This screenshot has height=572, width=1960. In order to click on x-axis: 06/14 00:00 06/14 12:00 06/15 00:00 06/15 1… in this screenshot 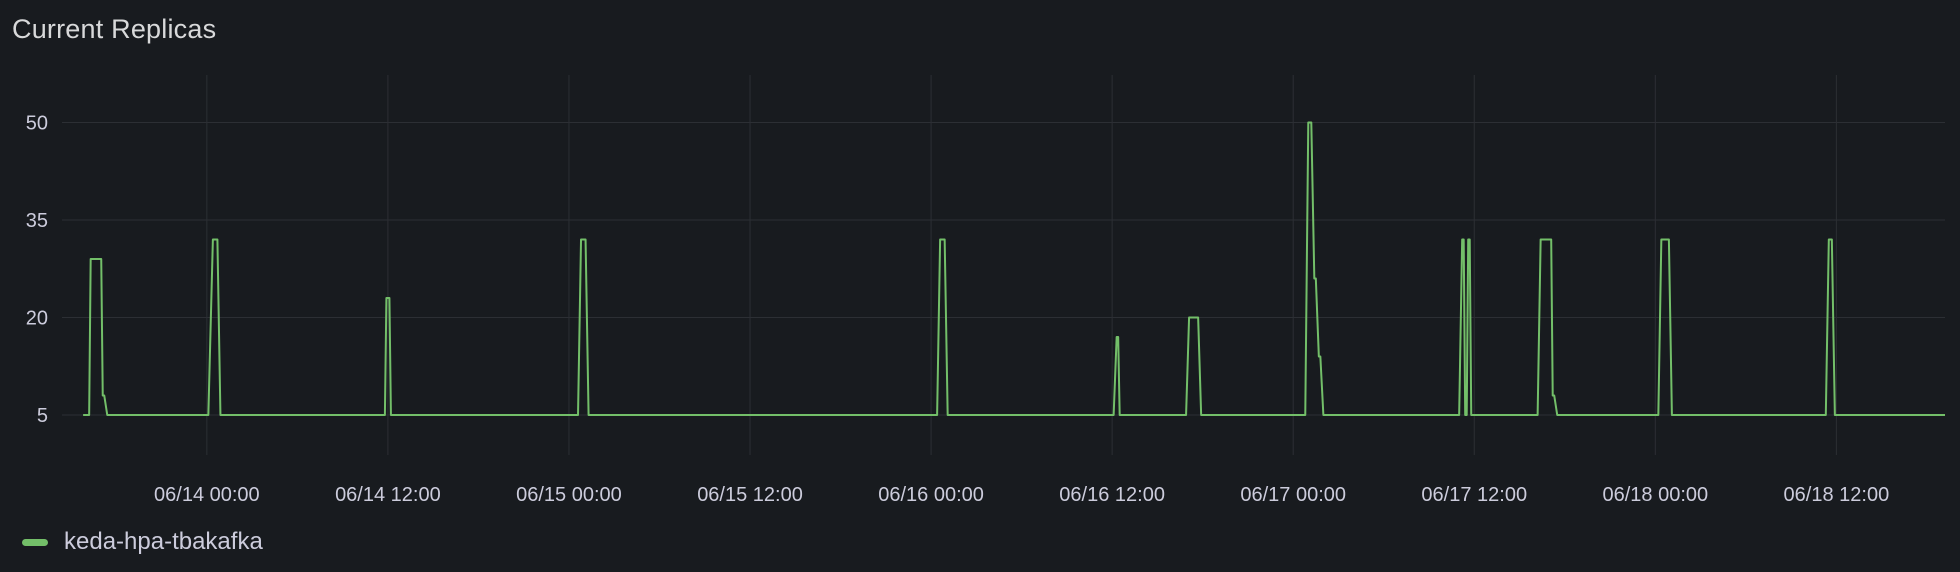, I will do `click(1021, 495)`.